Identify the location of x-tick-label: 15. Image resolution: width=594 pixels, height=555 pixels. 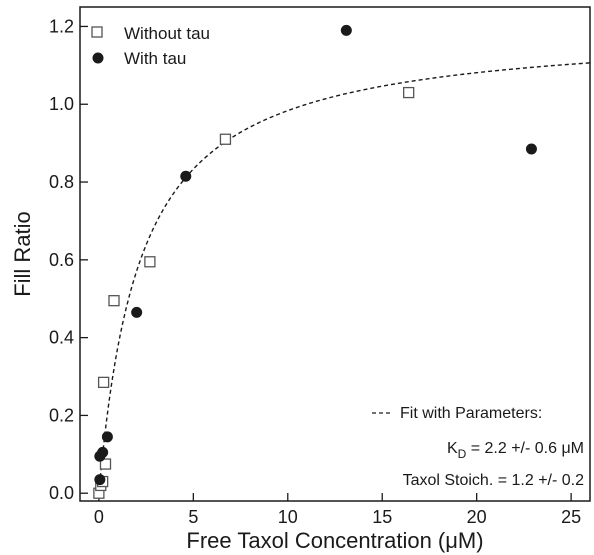
(382, 517).